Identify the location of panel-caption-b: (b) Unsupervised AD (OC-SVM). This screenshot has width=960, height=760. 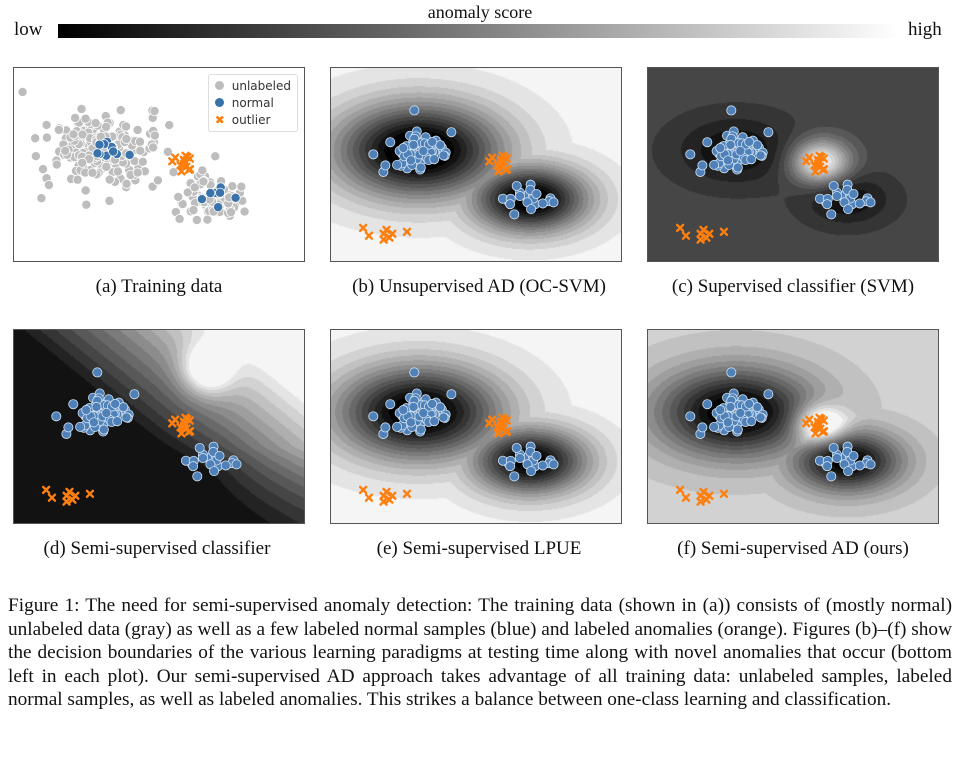
(479, 286).